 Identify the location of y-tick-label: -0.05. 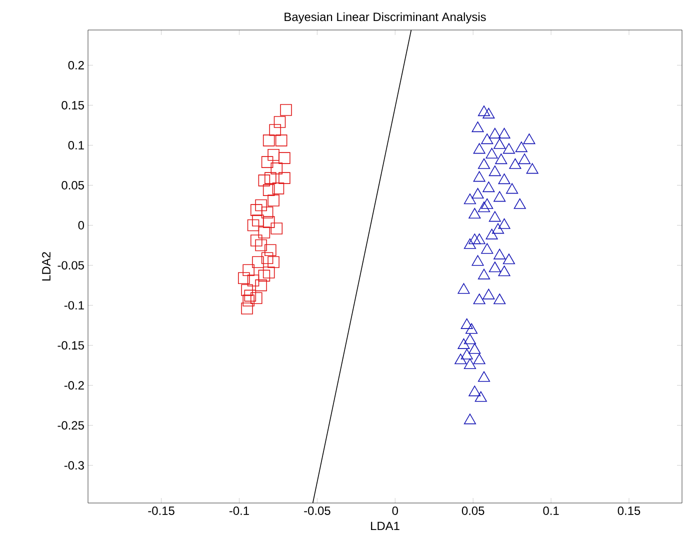
(71, 265).